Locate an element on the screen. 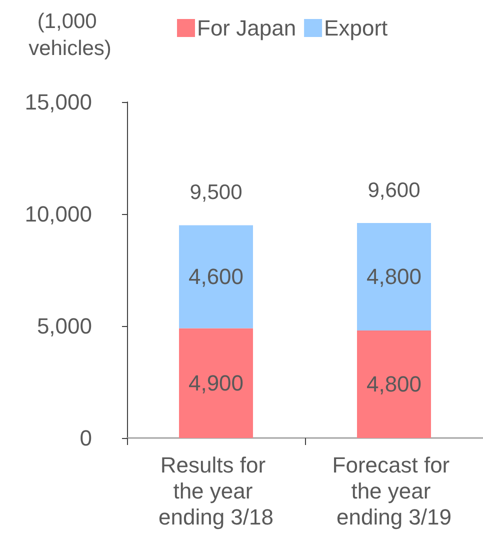  x-tick-label: Results for the year ending 3/18 is located at coordinates (216, 491).